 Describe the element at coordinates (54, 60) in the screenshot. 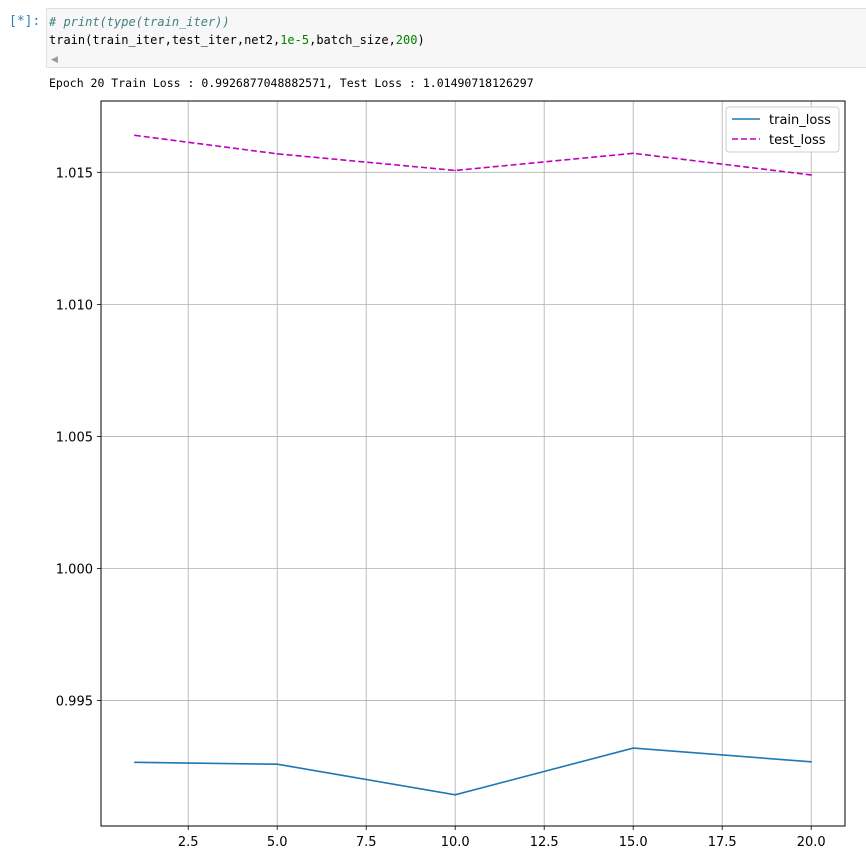

I see `triangle-left-icon: ◀` at that location.